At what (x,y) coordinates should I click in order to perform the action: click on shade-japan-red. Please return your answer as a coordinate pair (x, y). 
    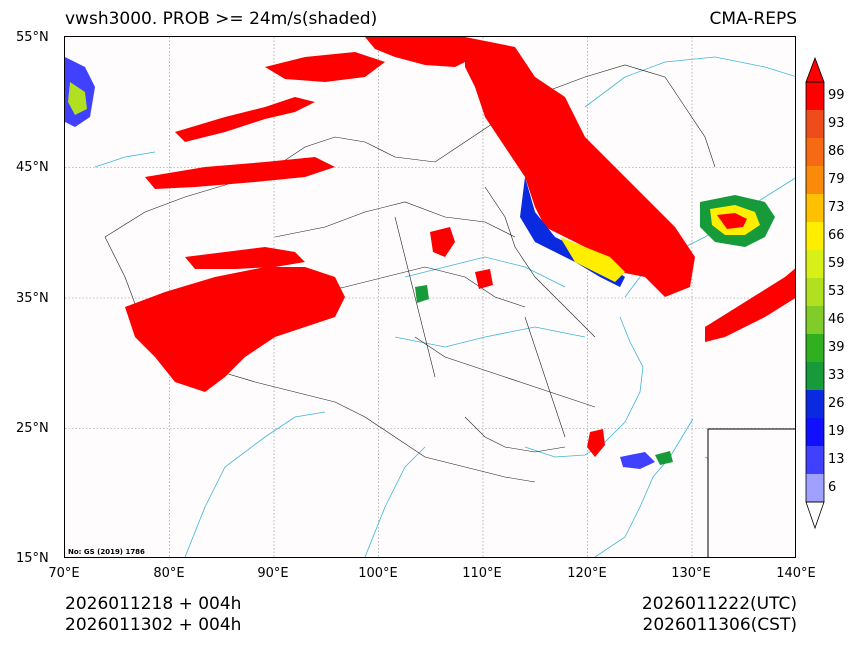
    Looking at the image, I should click on (732, 221).